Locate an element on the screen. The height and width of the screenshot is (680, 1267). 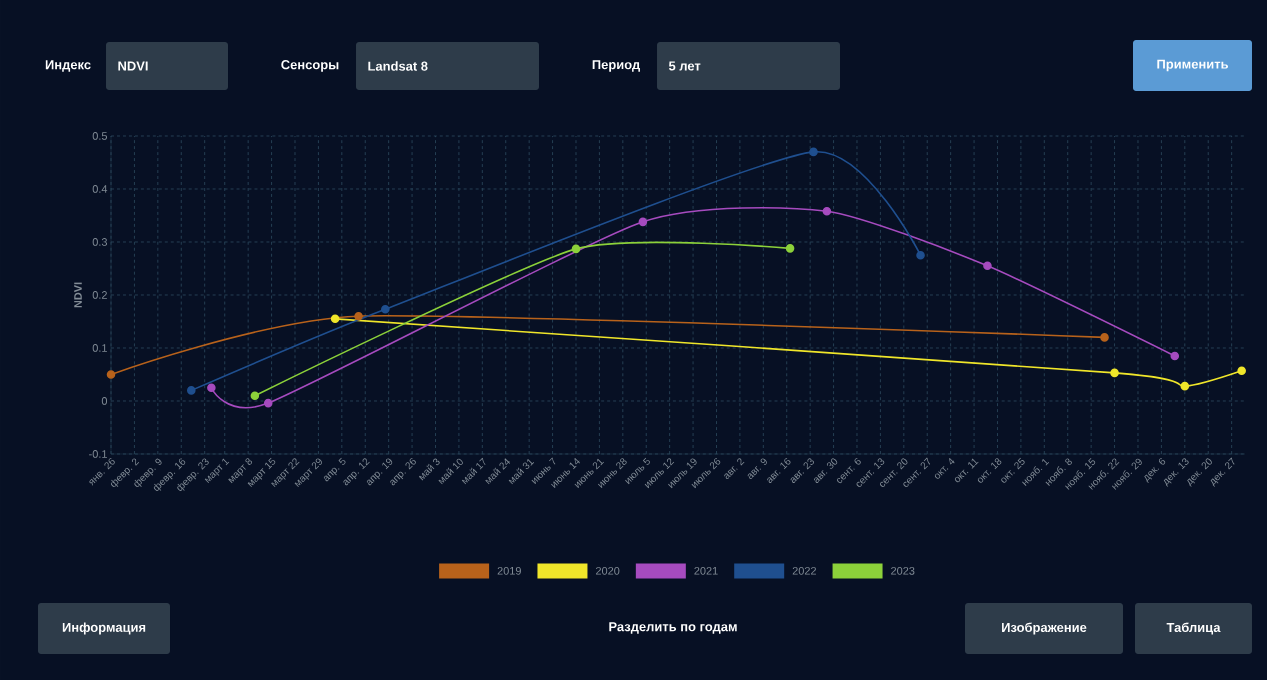
y-tick-label: 0 is located at coordinates (104, 401).